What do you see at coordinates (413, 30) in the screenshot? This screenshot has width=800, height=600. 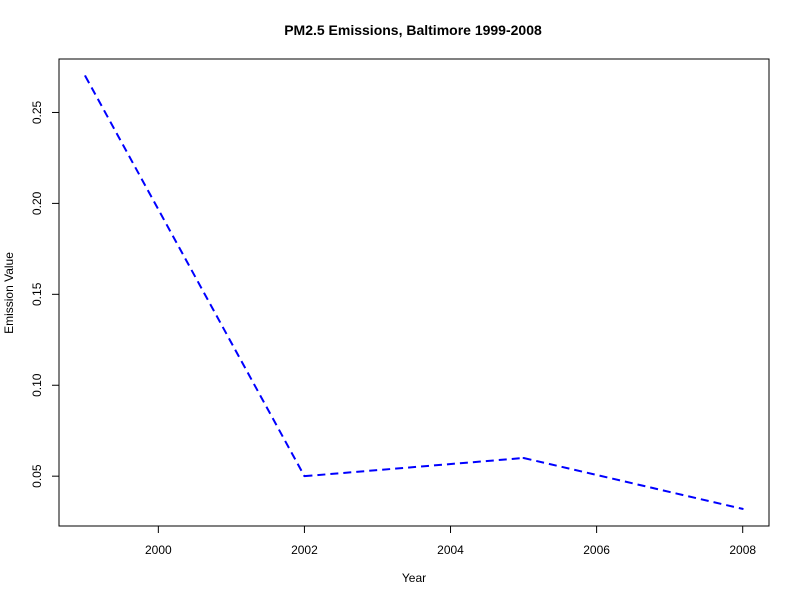 I see `chart-title: PM2.5 Emissions, Baltimore 1999-2008` at bounding box center [413, 30].